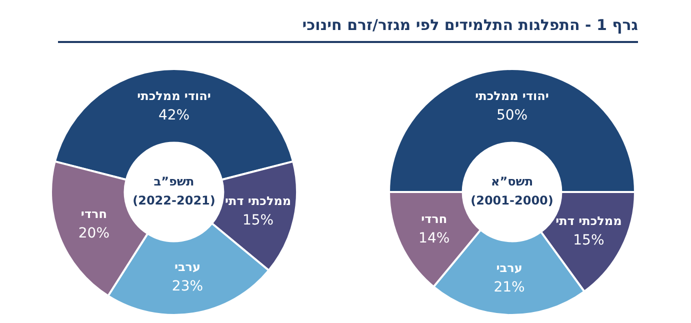  What do you see at coordinates (434, 238) in the screenshot?
I see `data-label: 14%` at bounding box center [434, 238].